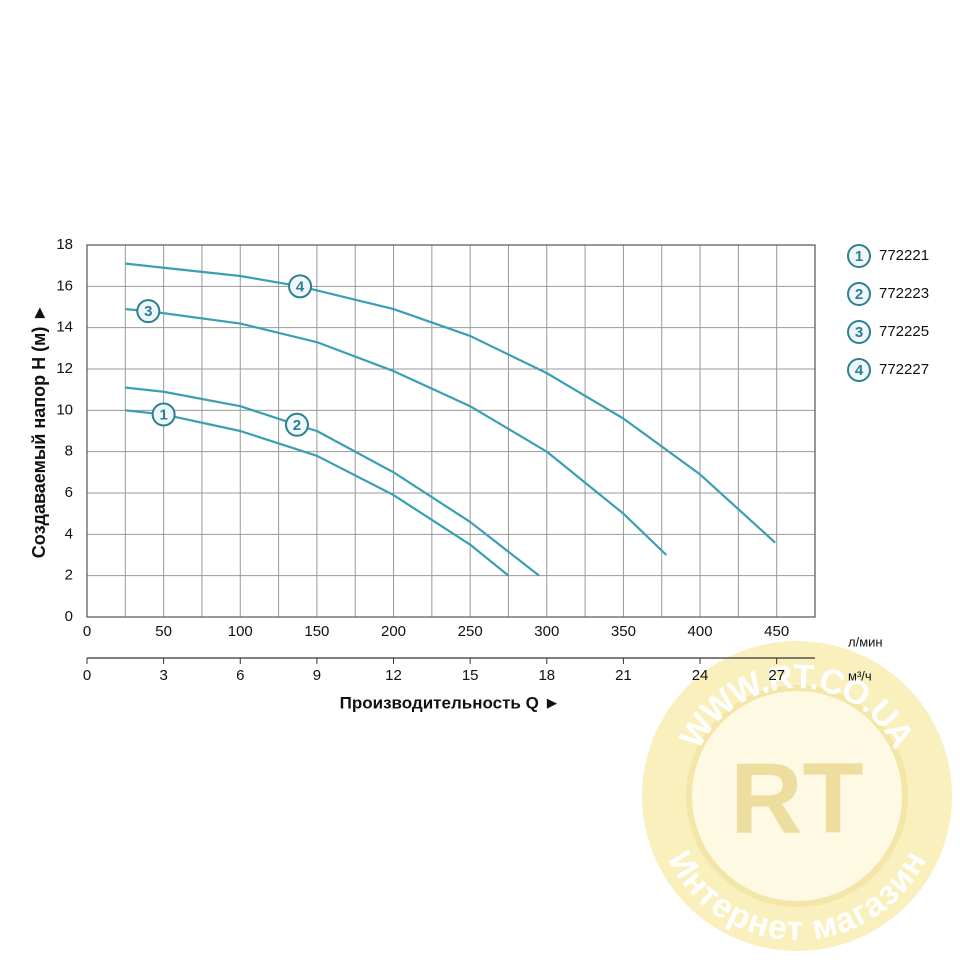 The image size is (960, 965). Describe the element at coordinates (865, 641) in the screenshot. I see `x-unit: л/мин` at that location.